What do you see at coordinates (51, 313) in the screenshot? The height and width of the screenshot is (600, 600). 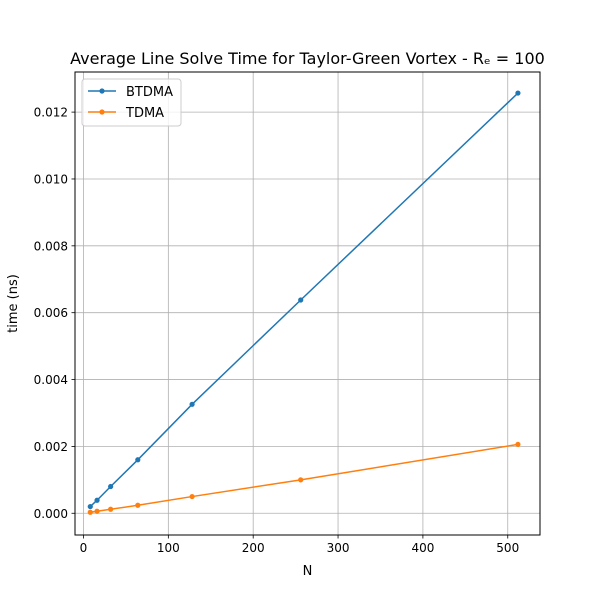 I see `y-tick-label: 0.006` at bounding box center [51, 313].